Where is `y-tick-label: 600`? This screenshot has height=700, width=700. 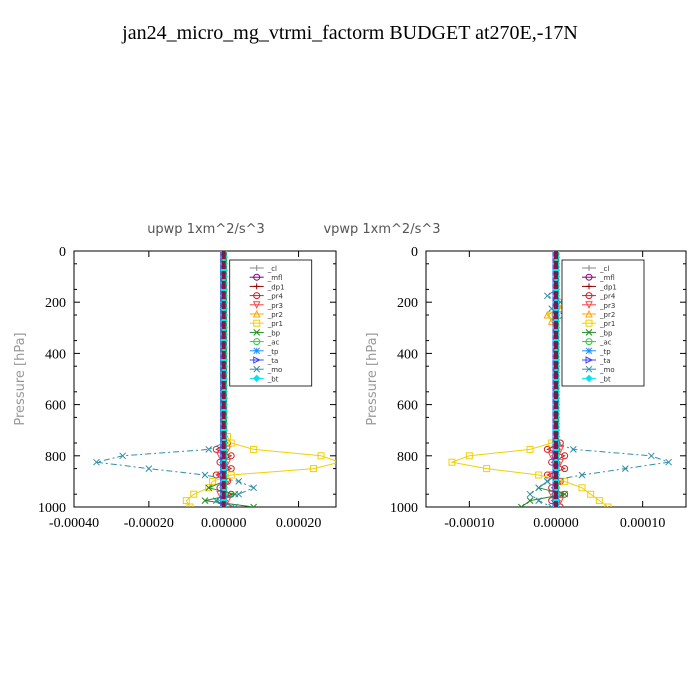
y-tick-label: 600 is located at coordinates (407, 406).